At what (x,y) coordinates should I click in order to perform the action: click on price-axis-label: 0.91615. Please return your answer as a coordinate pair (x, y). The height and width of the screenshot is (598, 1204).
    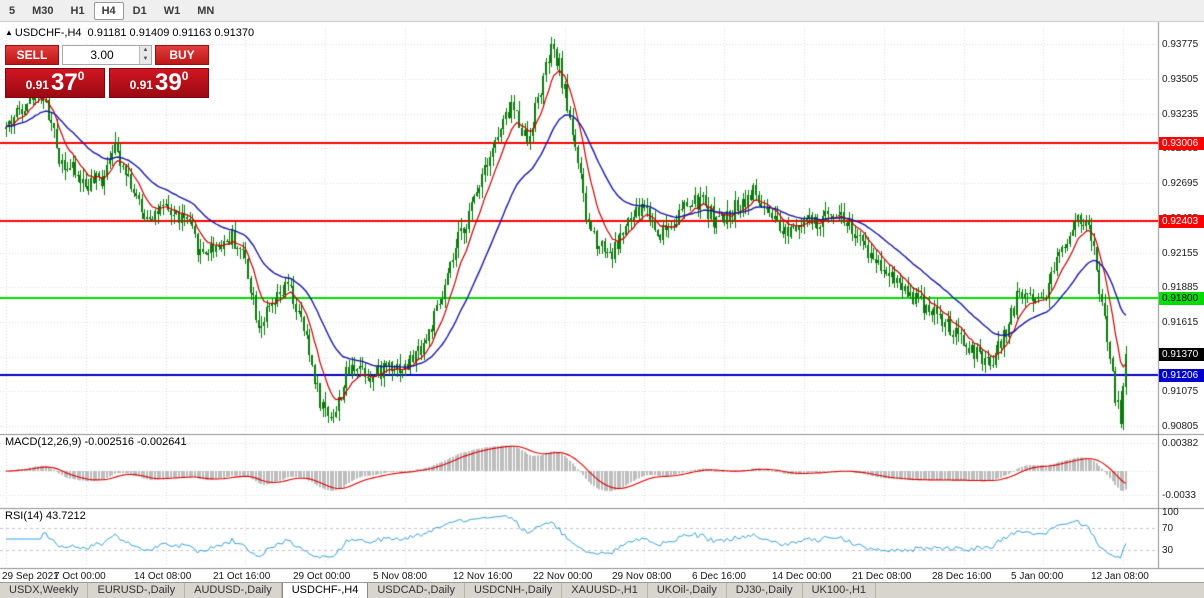
    Looking at the image, I should click on (1180, 322).